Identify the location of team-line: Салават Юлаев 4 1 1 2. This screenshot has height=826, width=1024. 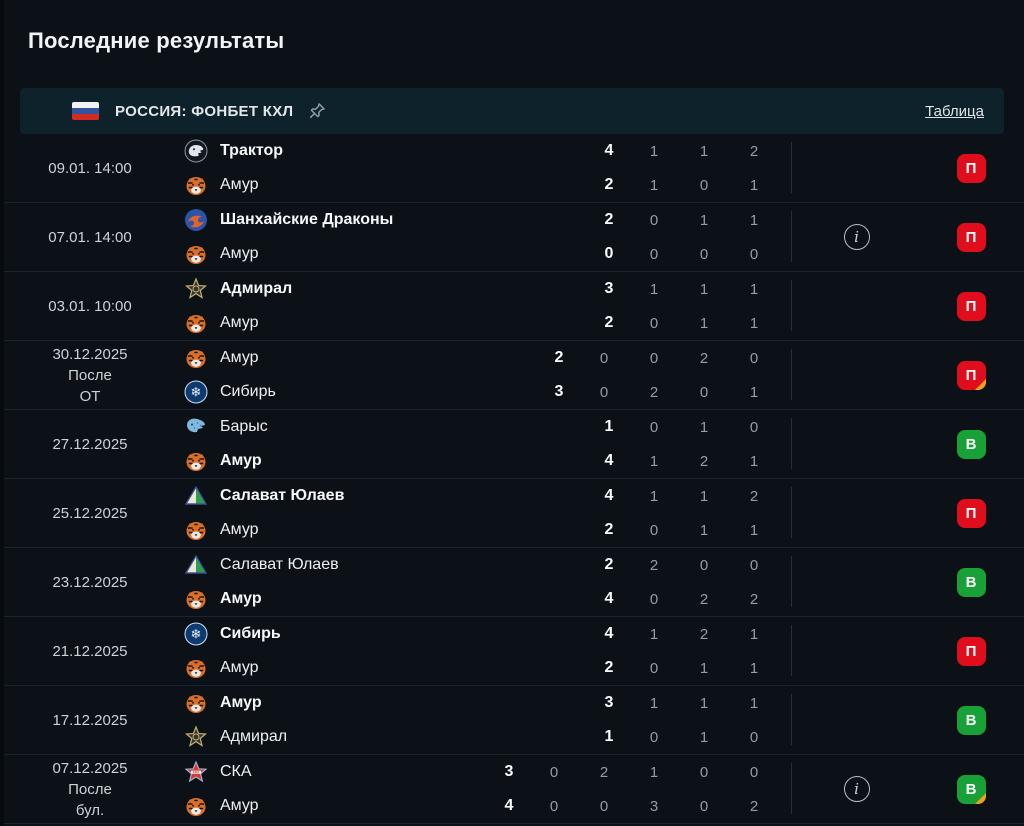
(477, 496).